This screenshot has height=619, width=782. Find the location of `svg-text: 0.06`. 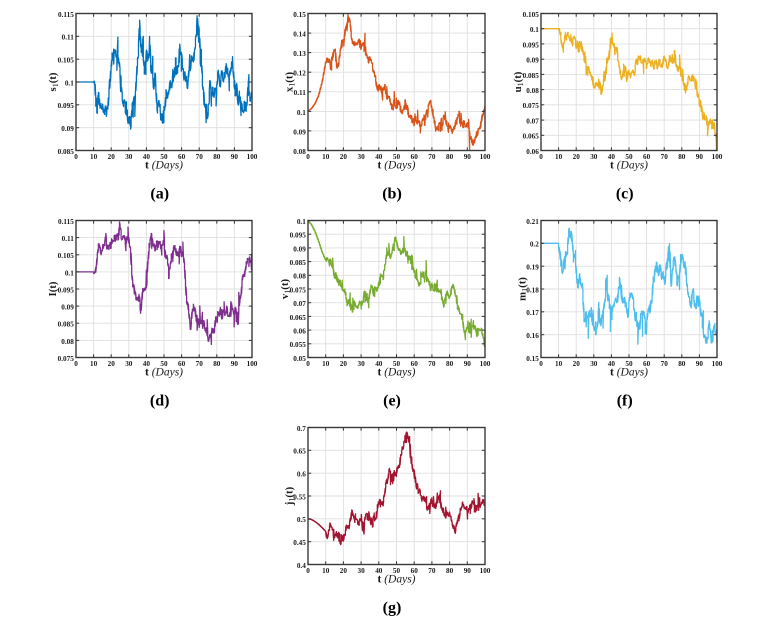

svg-text: 0.06 is located at coordinates (532, 152).